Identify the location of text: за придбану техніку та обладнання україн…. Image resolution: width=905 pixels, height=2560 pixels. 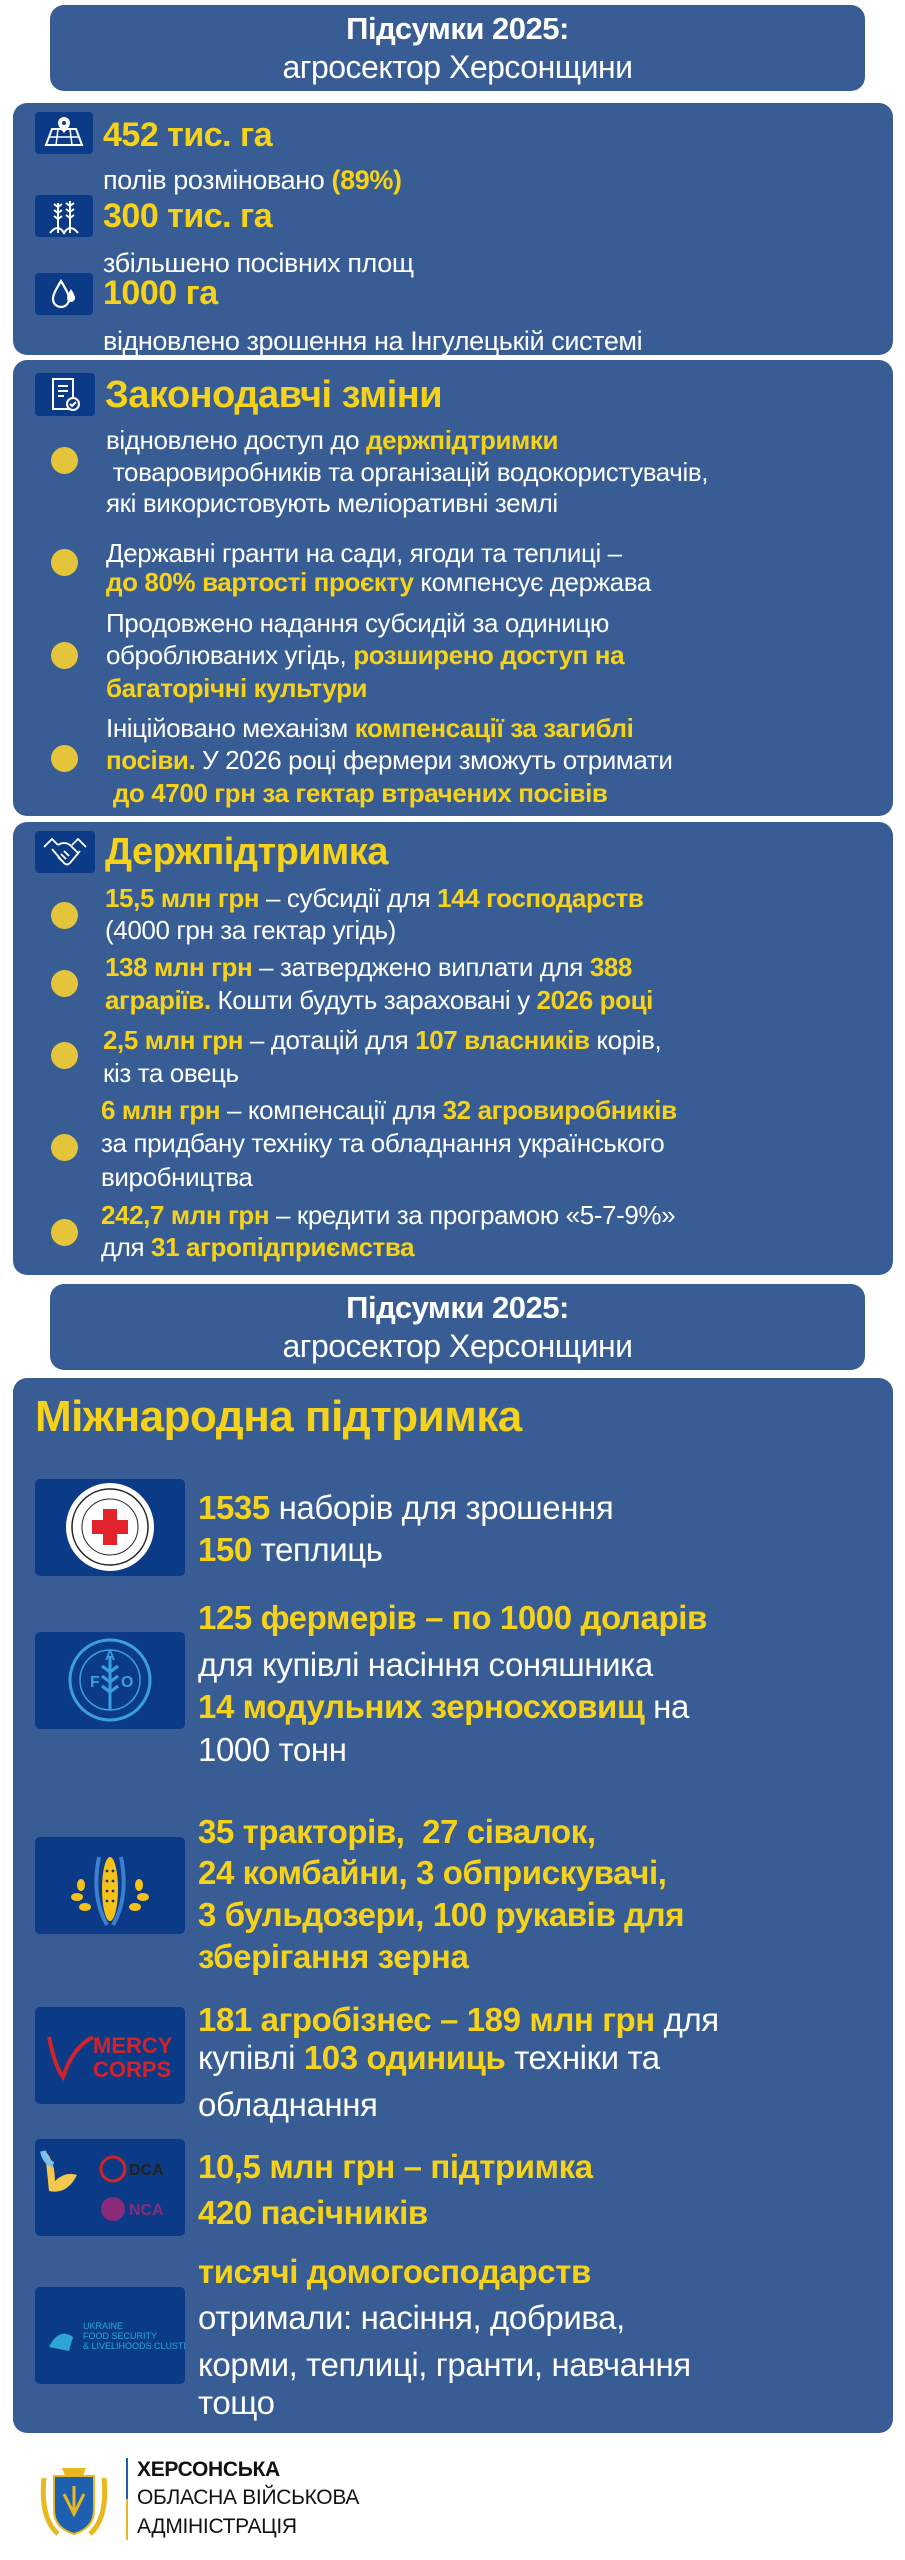
(383, 1143).